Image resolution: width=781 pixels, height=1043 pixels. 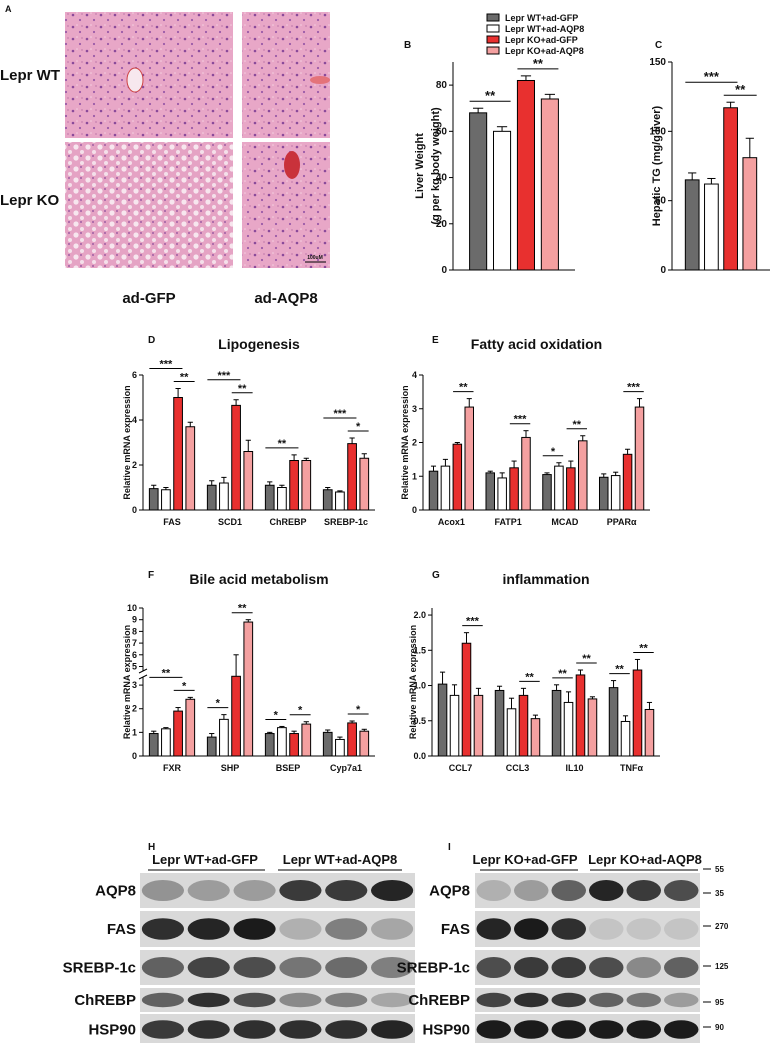 What do you see at coordinates (134, 732) in the screenshot?
I see `y-tick-label: 1` at bounding box center [134, 732].